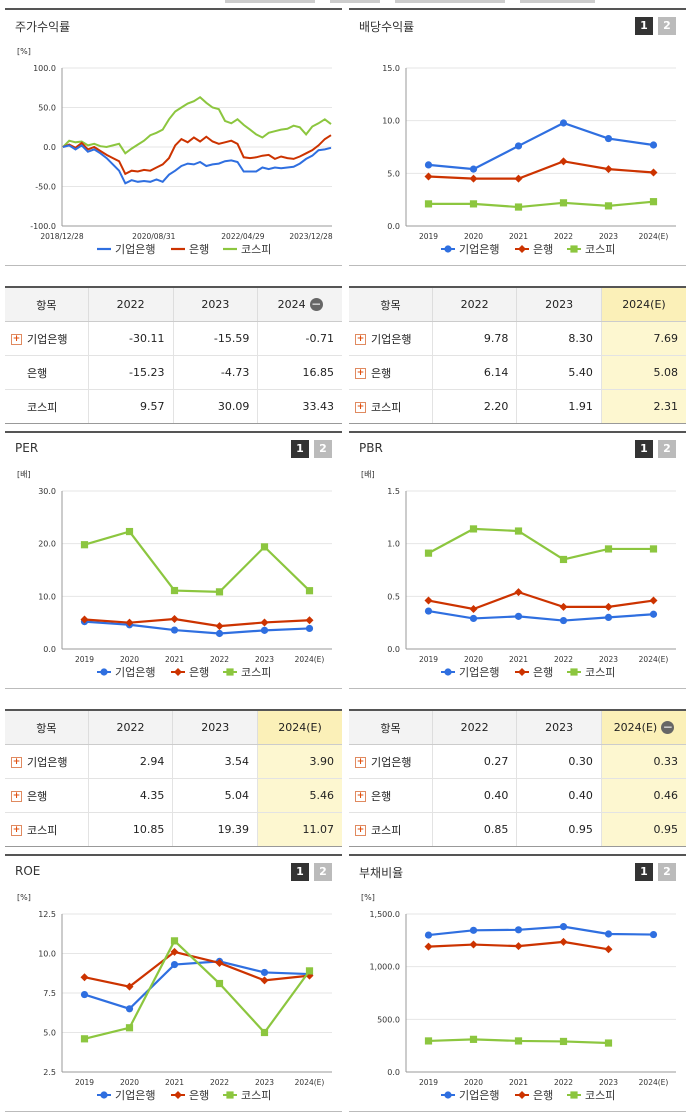 The width and height of the screenshot is (691, 1115). Describe the element at coordinates (643, 372) in the screenshot. I see `table-cell: 5.08` at that location.